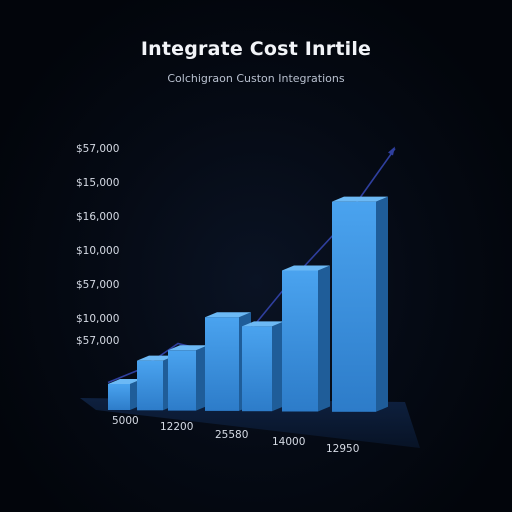 The image size is (512, 512). I want to click on y-tick-label: $15,000, so click(97, 183).